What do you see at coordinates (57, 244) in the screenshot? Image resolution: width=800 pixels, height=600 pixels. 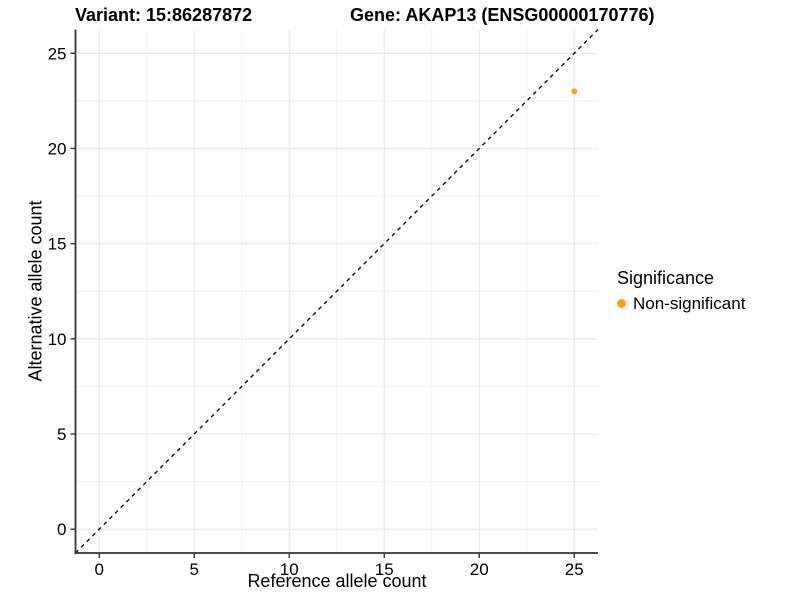 I see `y-tick-label: 15` at bounding box center [57, 244].